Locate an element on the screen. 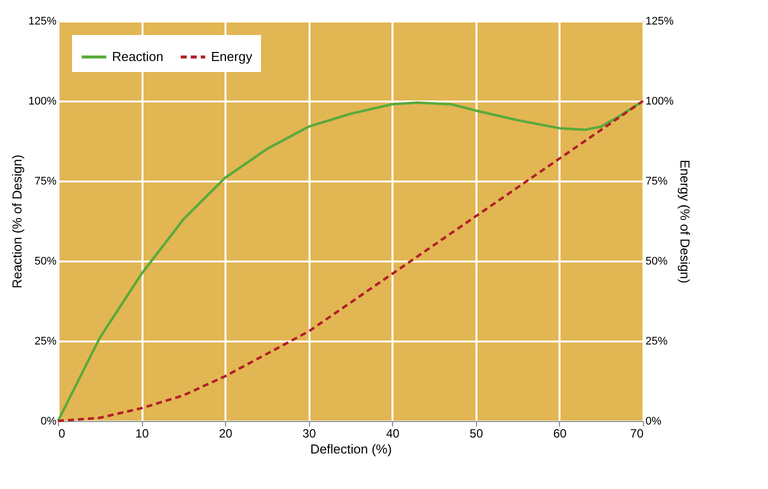  x-tick-label: 50 is located at coordinates (477, 433).